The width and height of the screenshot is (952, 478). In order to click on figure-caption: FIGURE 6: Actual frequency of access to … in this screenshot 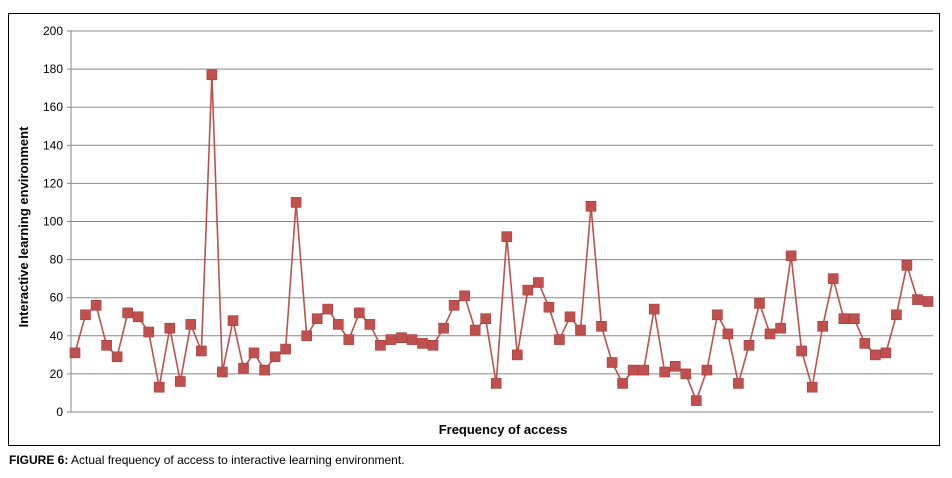, I will do `click(207, 460)`.